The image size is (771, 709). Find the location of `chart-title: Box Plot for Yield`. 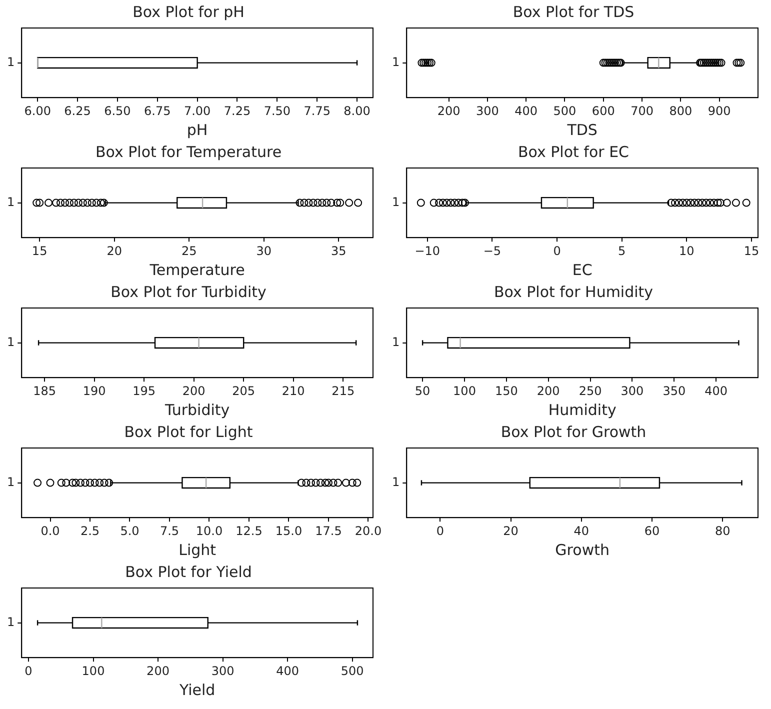

chart-title: Box Plot for Yield is located at coordinates (188, 571).